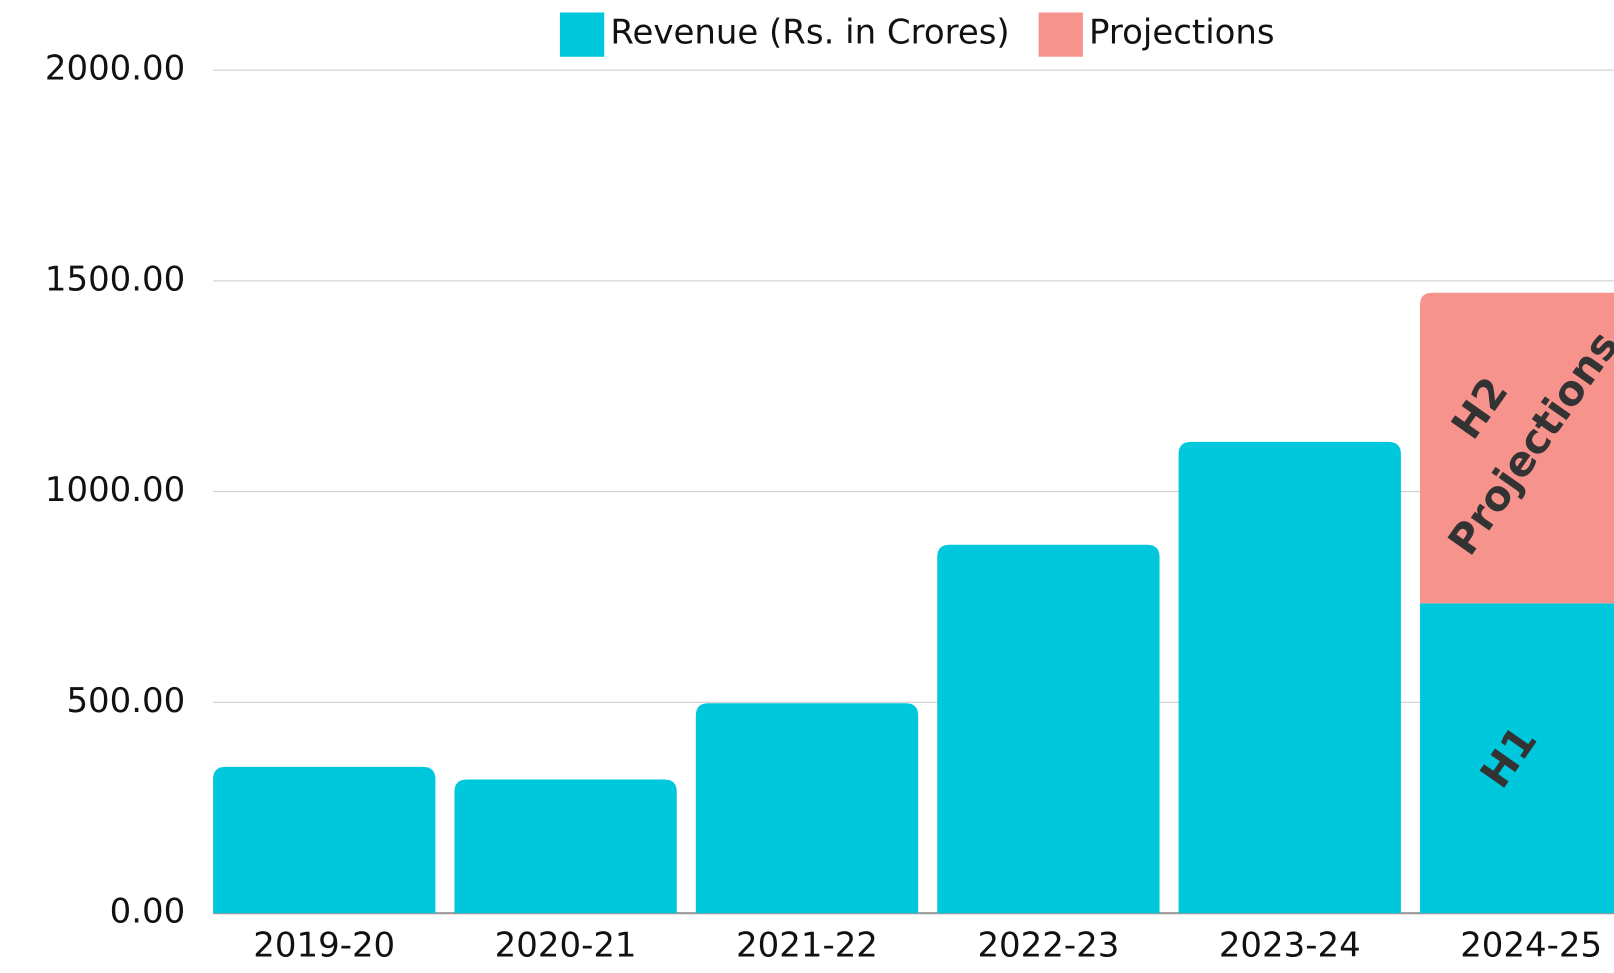 This screenshot has height=973, width=1614. What do you see at coordinates (1290, 946) in the screenshot?
I see `x-tick-label: 2023-24` at bounding box center [1290, 946].